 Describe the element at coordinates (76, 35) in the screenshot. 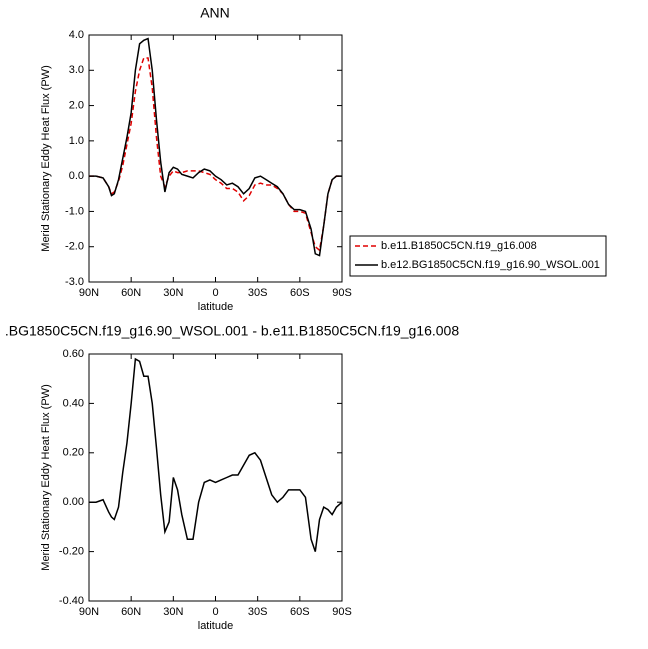

I see `y-tick-label: 4.0` at that location.